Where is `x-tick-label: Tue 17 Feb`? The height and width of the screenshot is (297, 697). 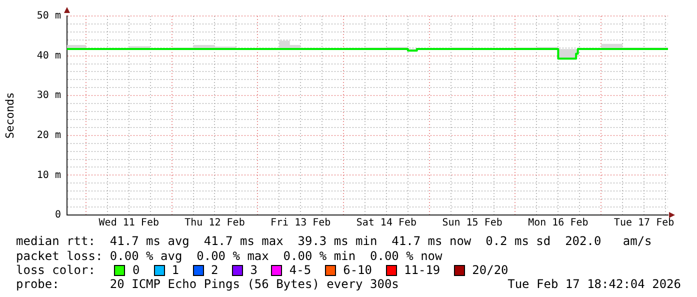 x-tick-label: Tue 17 Feb is located at coordinates (644, 223).